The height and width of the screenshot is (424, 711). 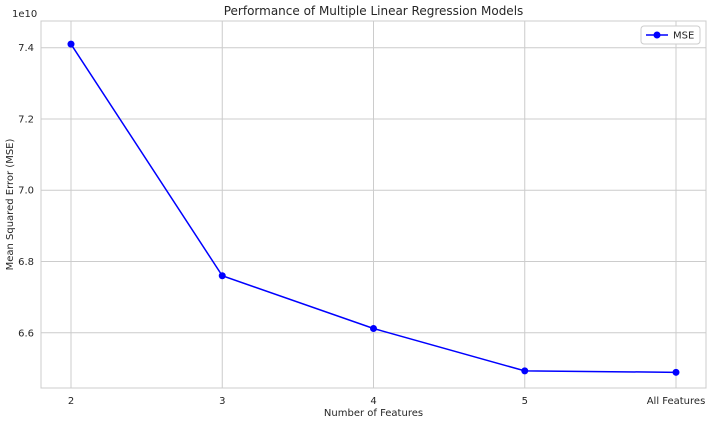 What do you see at coordinates (26, 191) in the screenshot?
I see `y-tick-label: 7.0` at bounding box center [26, 191].